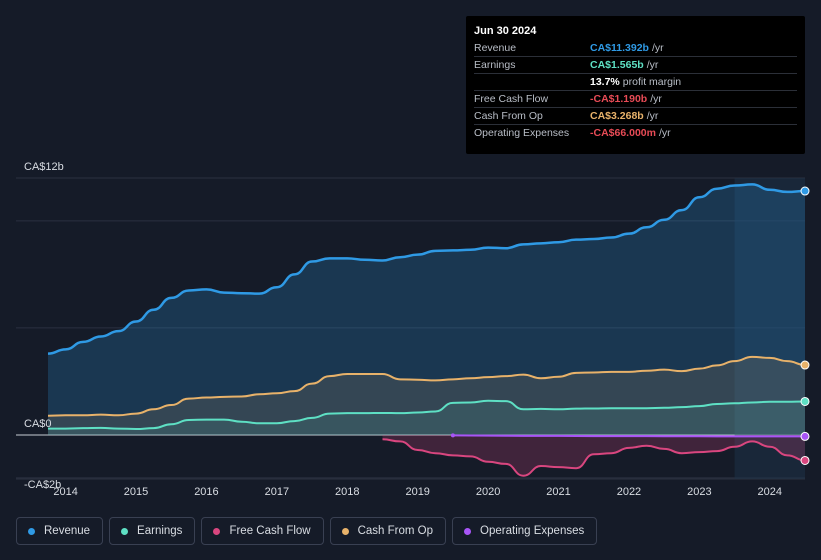 The height and width of the screenshot is (560, 821). Describe the element at coordinates (805, 460) in the screenshot. I see `free-cash-flow-end-point` at that location.